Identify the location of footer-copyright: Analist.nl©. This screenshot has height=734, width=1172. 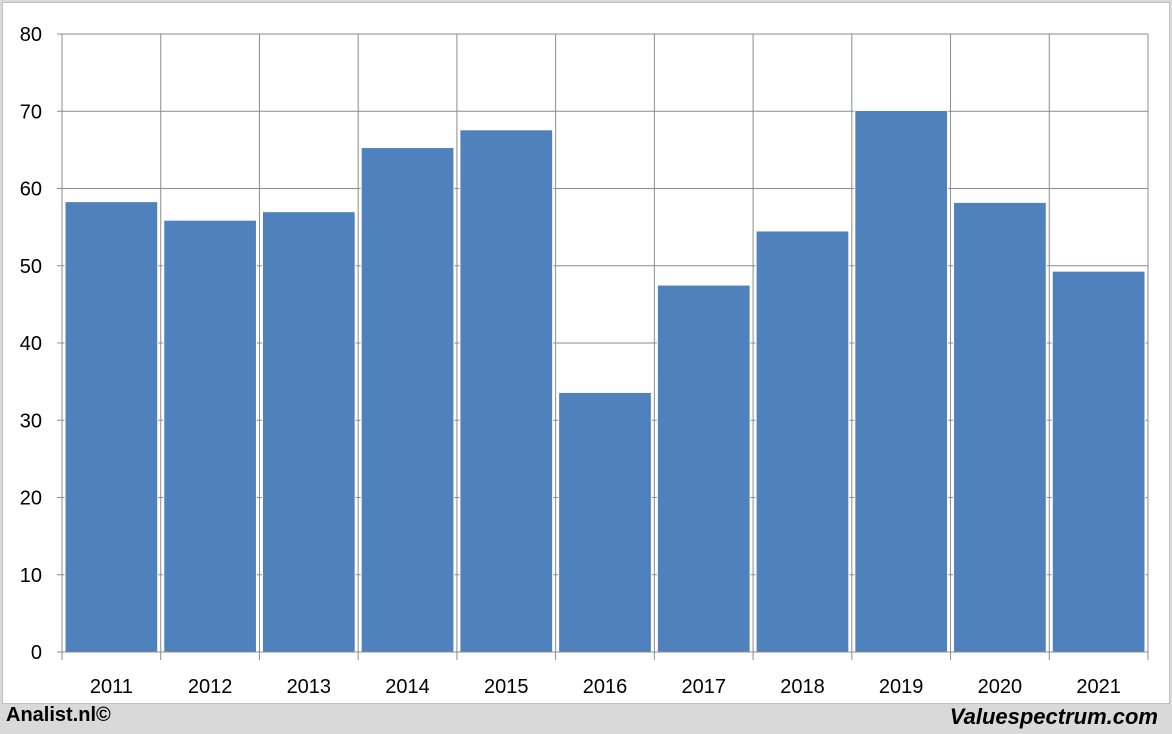
(58, 715).